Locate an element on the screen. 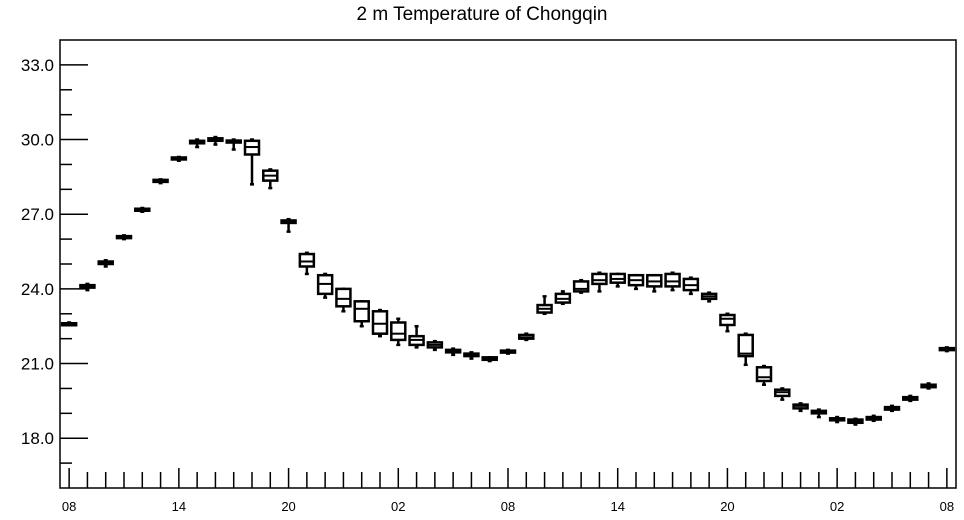 Image resolution: width=964 pixels, height=520 pixels. y-tick-label: 24.0 is located at coordinates (37, 289).